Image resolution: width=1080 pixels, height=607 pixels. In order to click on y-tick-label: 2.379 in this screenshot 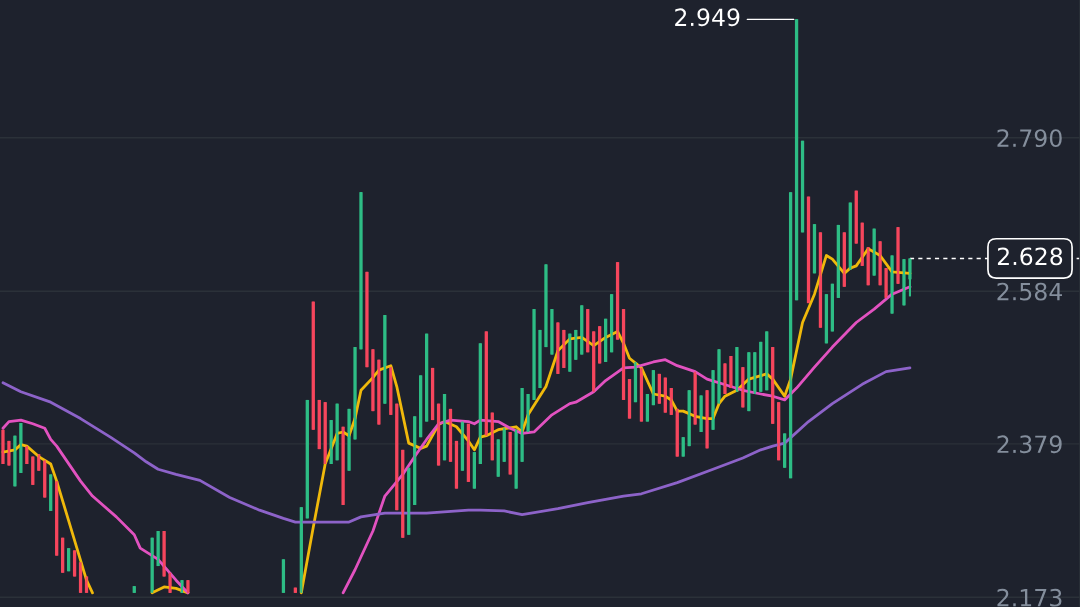, I will do `click(1029, 444)`.